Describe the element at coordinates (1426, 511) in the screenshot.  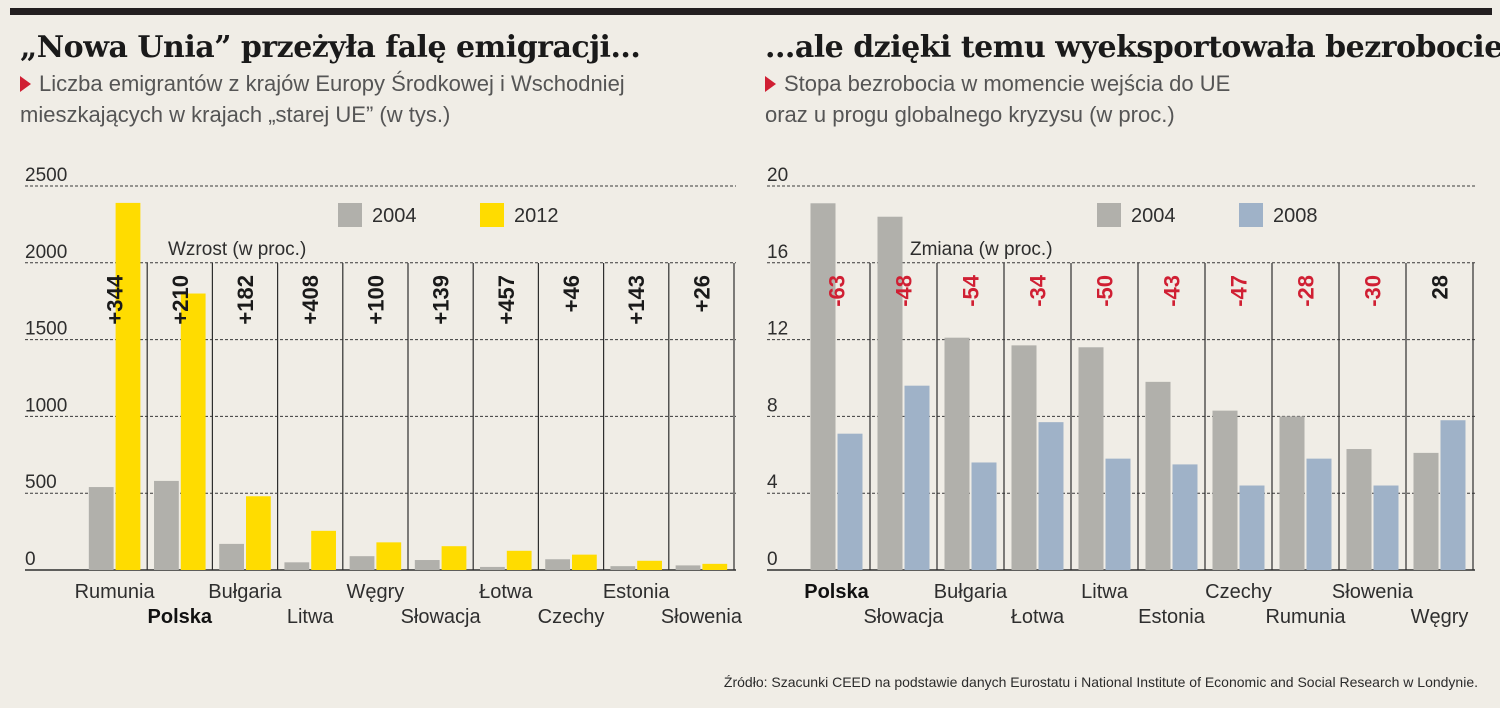
I see `bar-2004-Węgry` at that location.